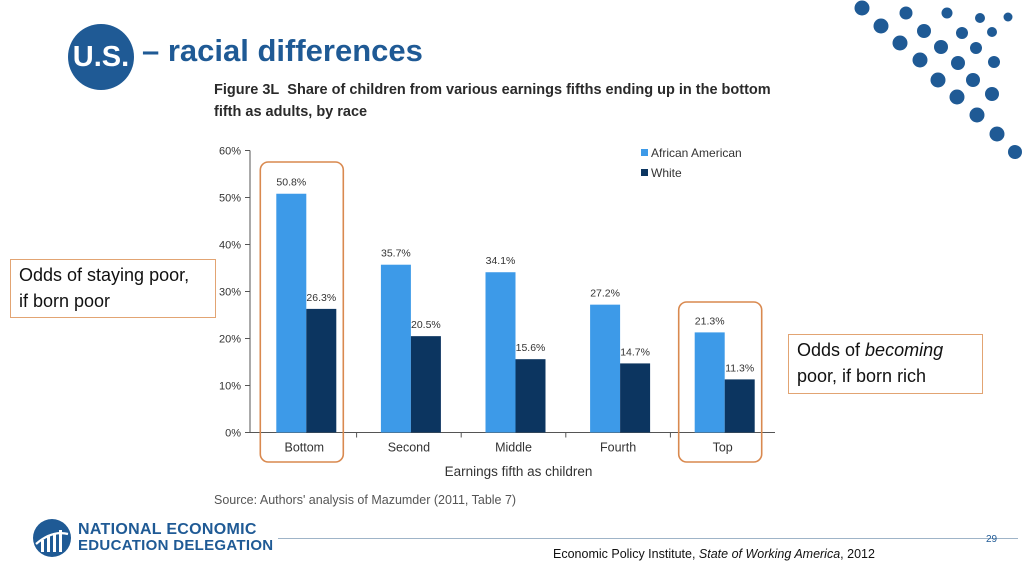 The height and width of the screenshot is (576, 1024). Describe the element at coordinates (618, 448) in the screenshot. I see `x-tick-label: Fourth` at that location.